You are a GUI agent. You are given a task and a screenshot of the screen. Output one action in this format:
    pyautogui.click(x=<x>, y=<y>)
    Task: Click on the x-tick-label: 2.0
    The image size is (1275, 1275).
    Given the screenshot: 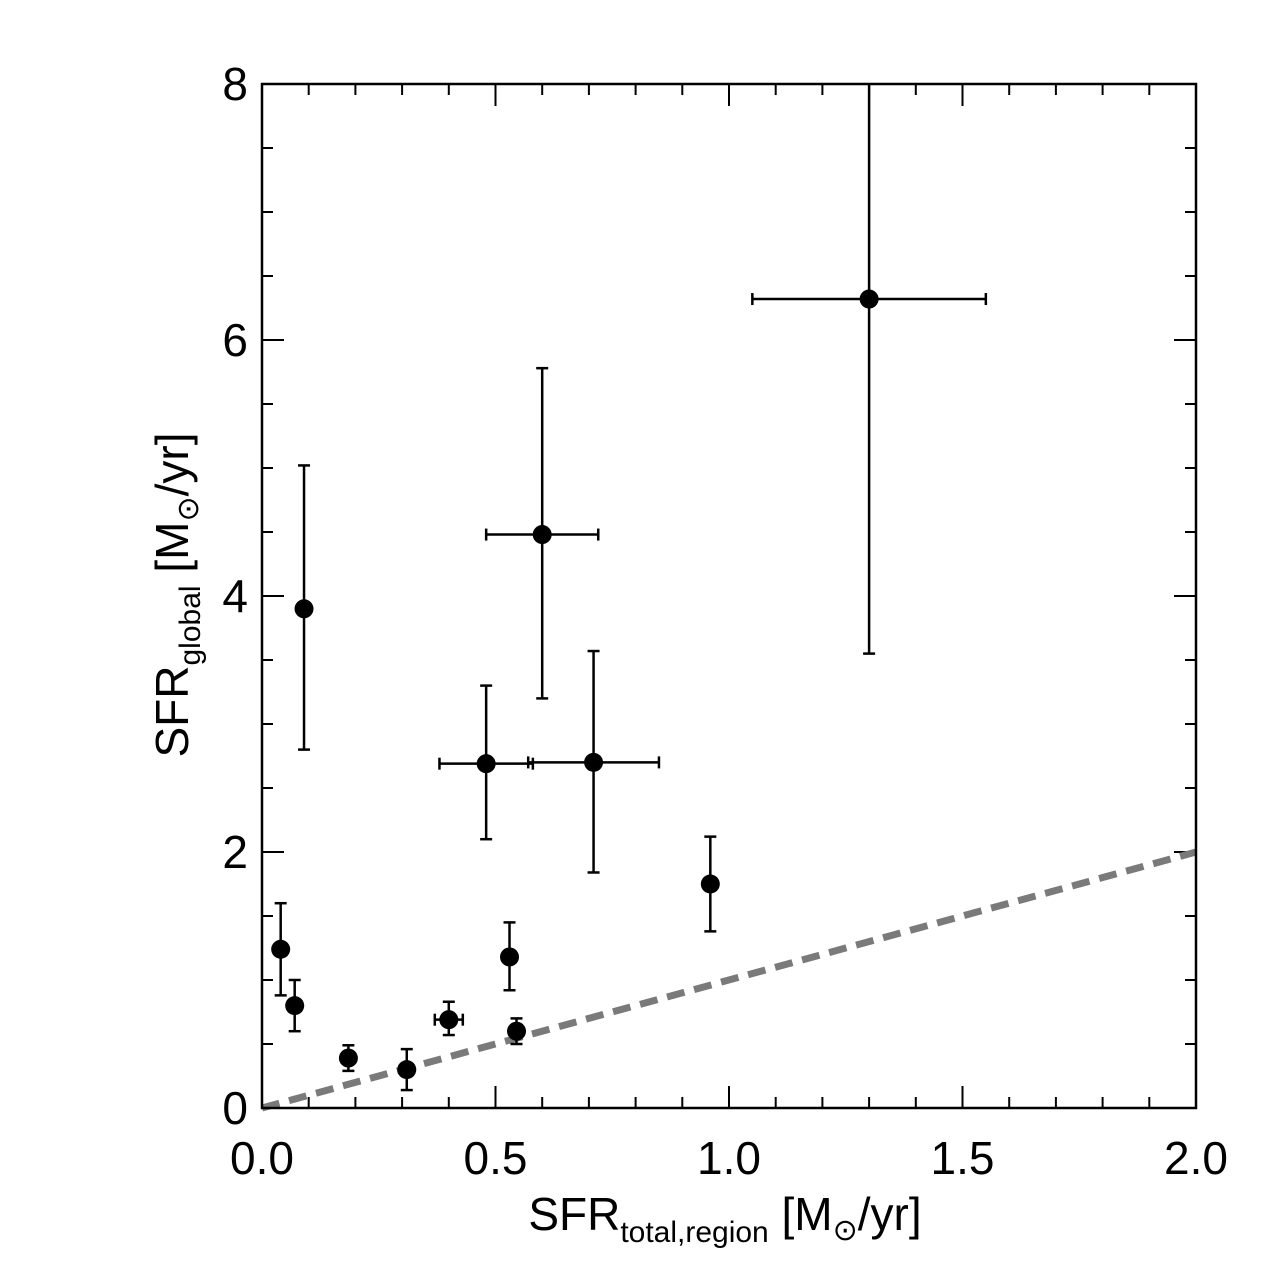 What is the action you would take?
    pyautogui.click(x=1196, y=1158)
    